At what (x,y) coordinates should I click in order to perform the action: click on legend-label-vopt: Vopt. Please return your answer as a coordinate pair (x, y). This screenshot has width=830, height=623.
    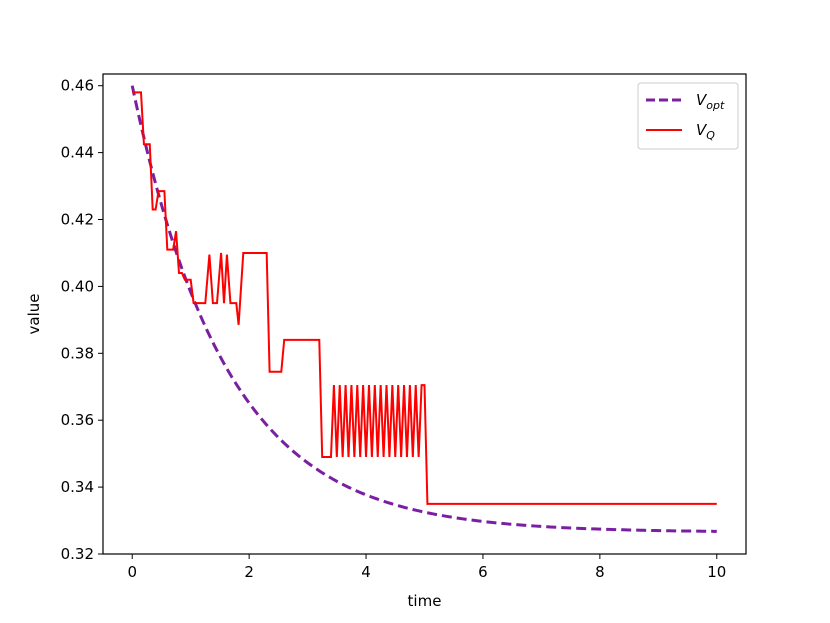
    Looking at the image, I should click on (710, 101).